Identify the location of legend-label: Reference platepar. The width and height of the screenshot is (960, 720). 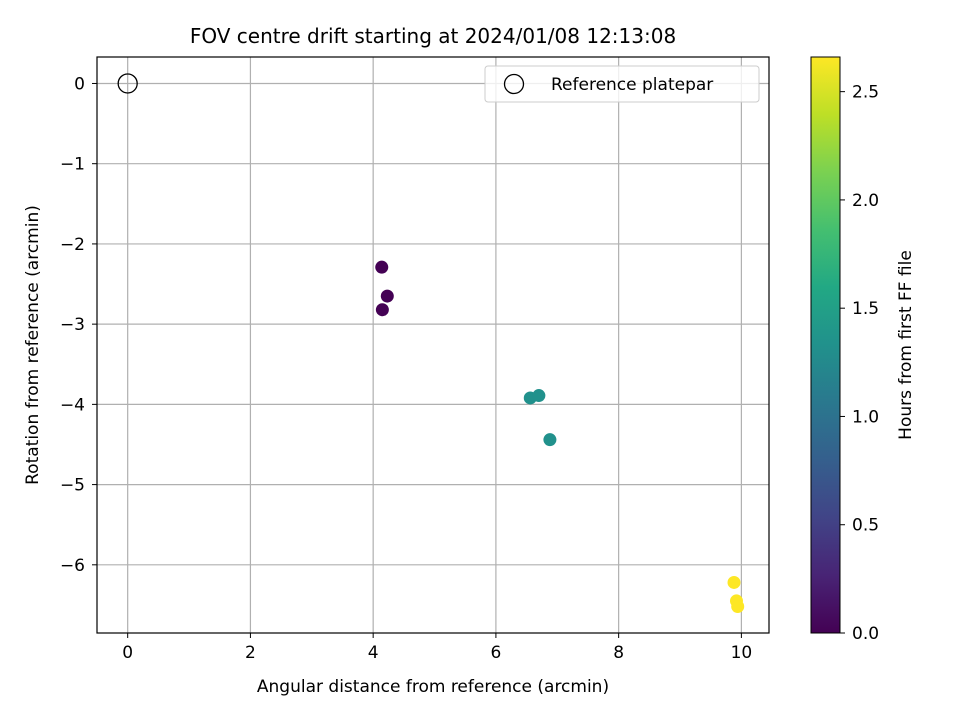
(632, 85).